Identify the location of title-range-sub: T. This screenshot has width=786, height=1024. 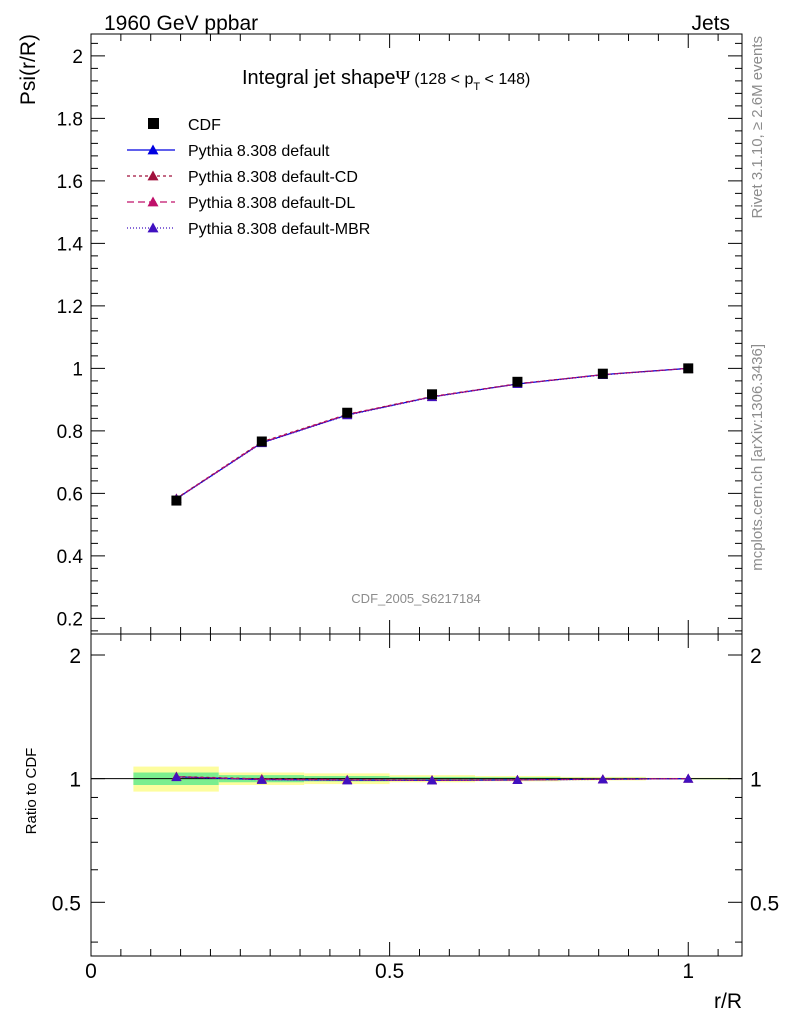
(476, 87).